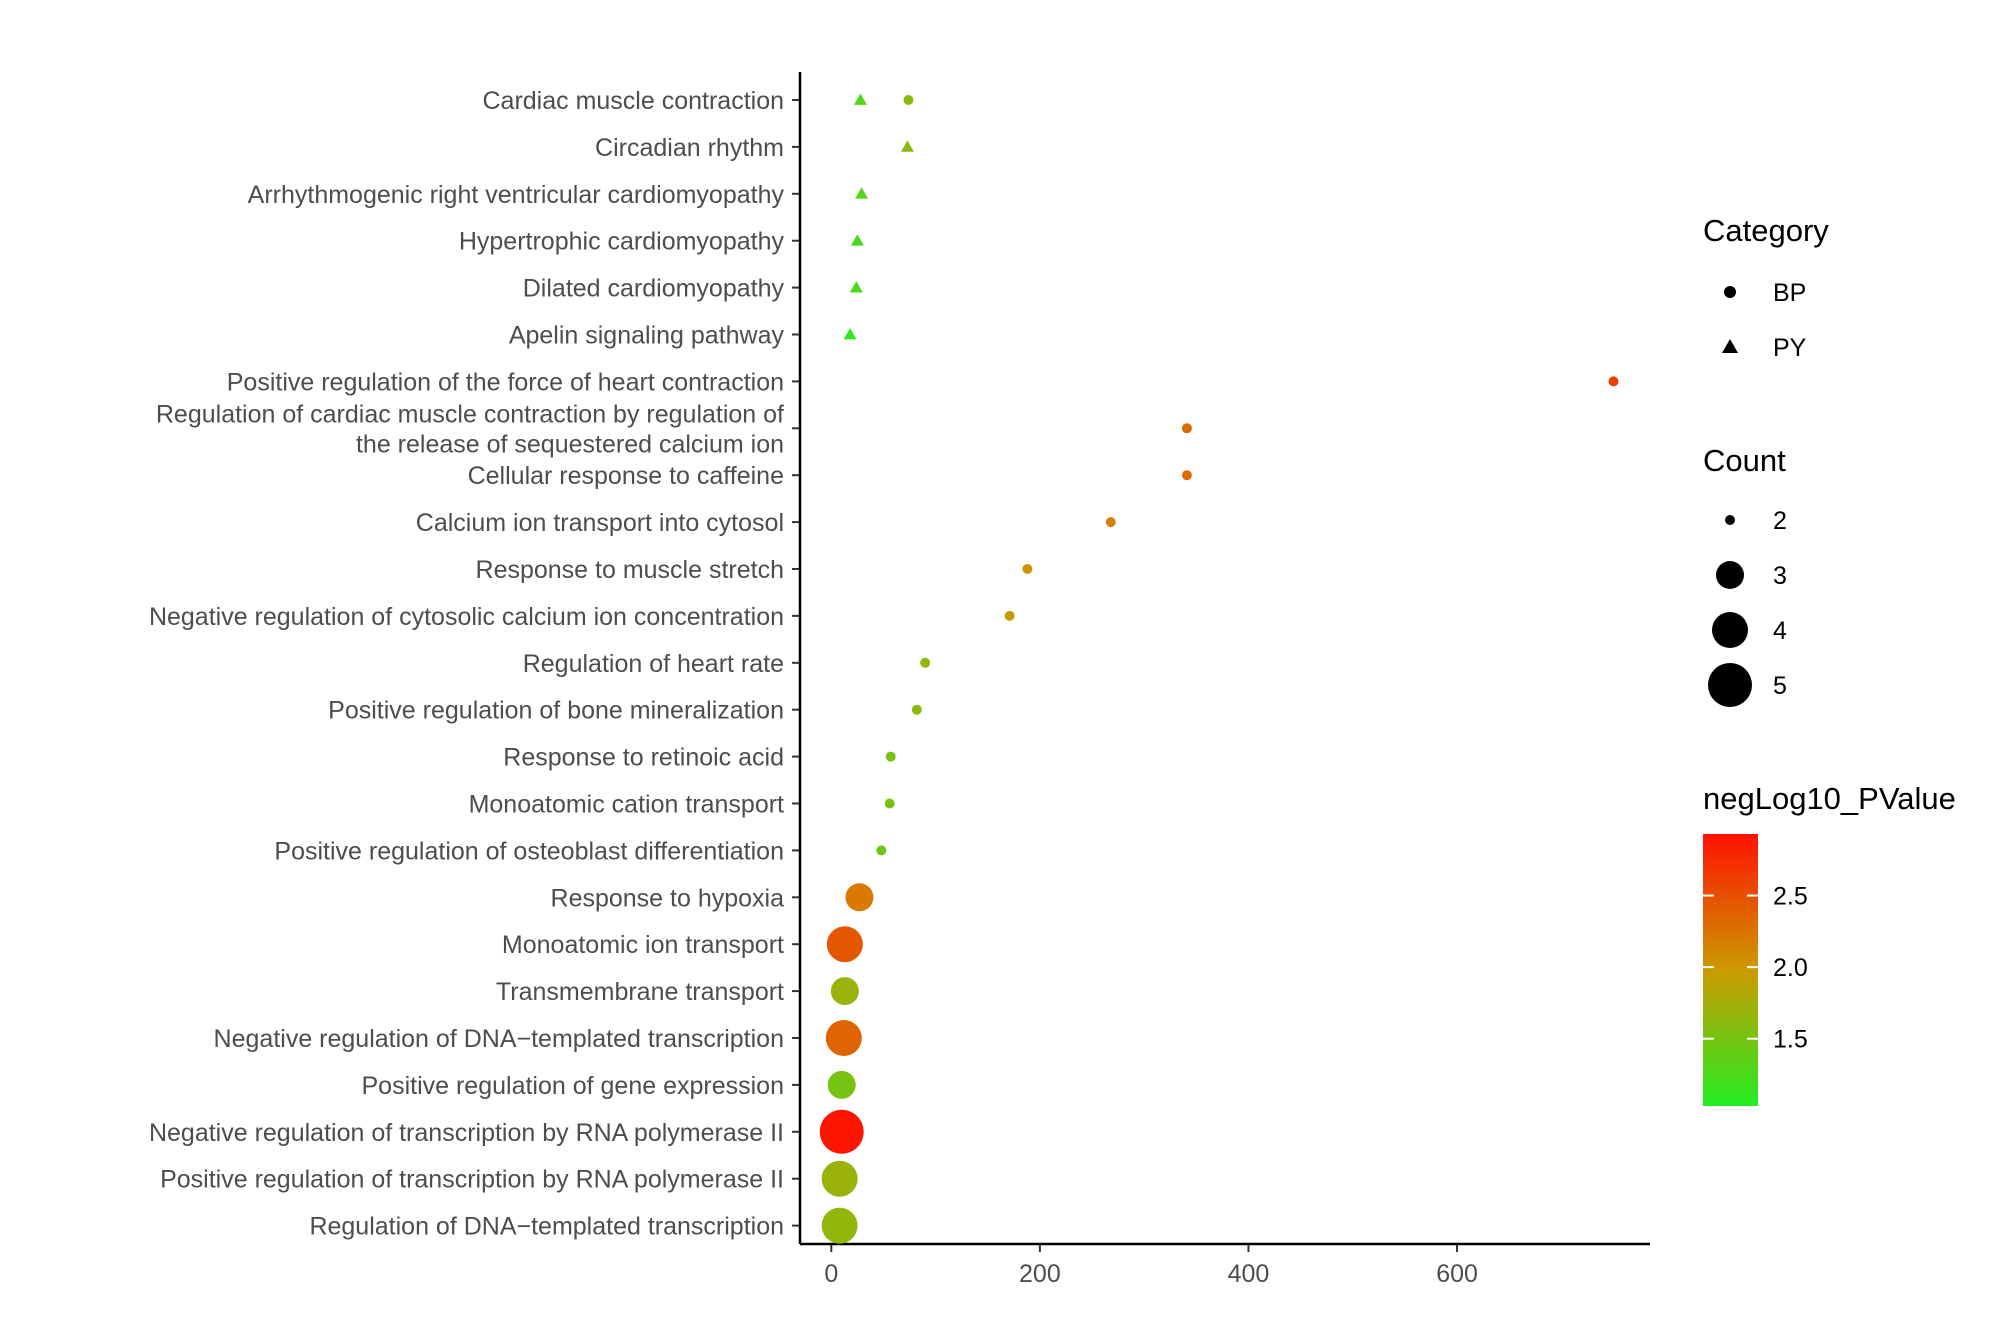  What do you see at coordinates (1040, 1274) in the screenshot?
I see `x-tick-label: 200` at bounding box center [1040, 1274].